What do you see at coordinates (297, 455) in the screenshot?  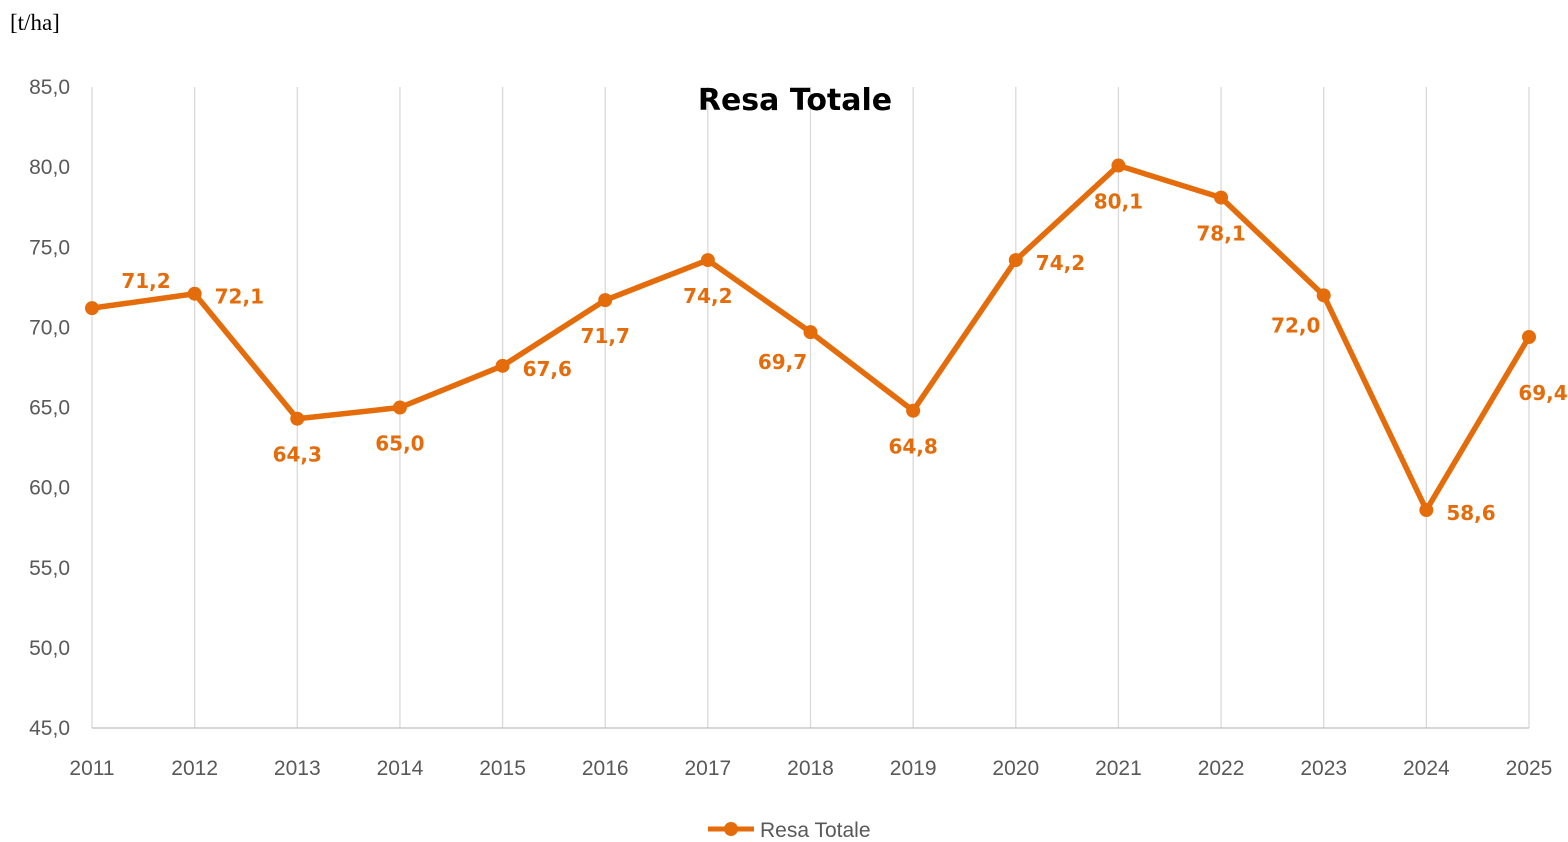 I see `data-label-2013: 64,3` at bounding box center [297, 455].